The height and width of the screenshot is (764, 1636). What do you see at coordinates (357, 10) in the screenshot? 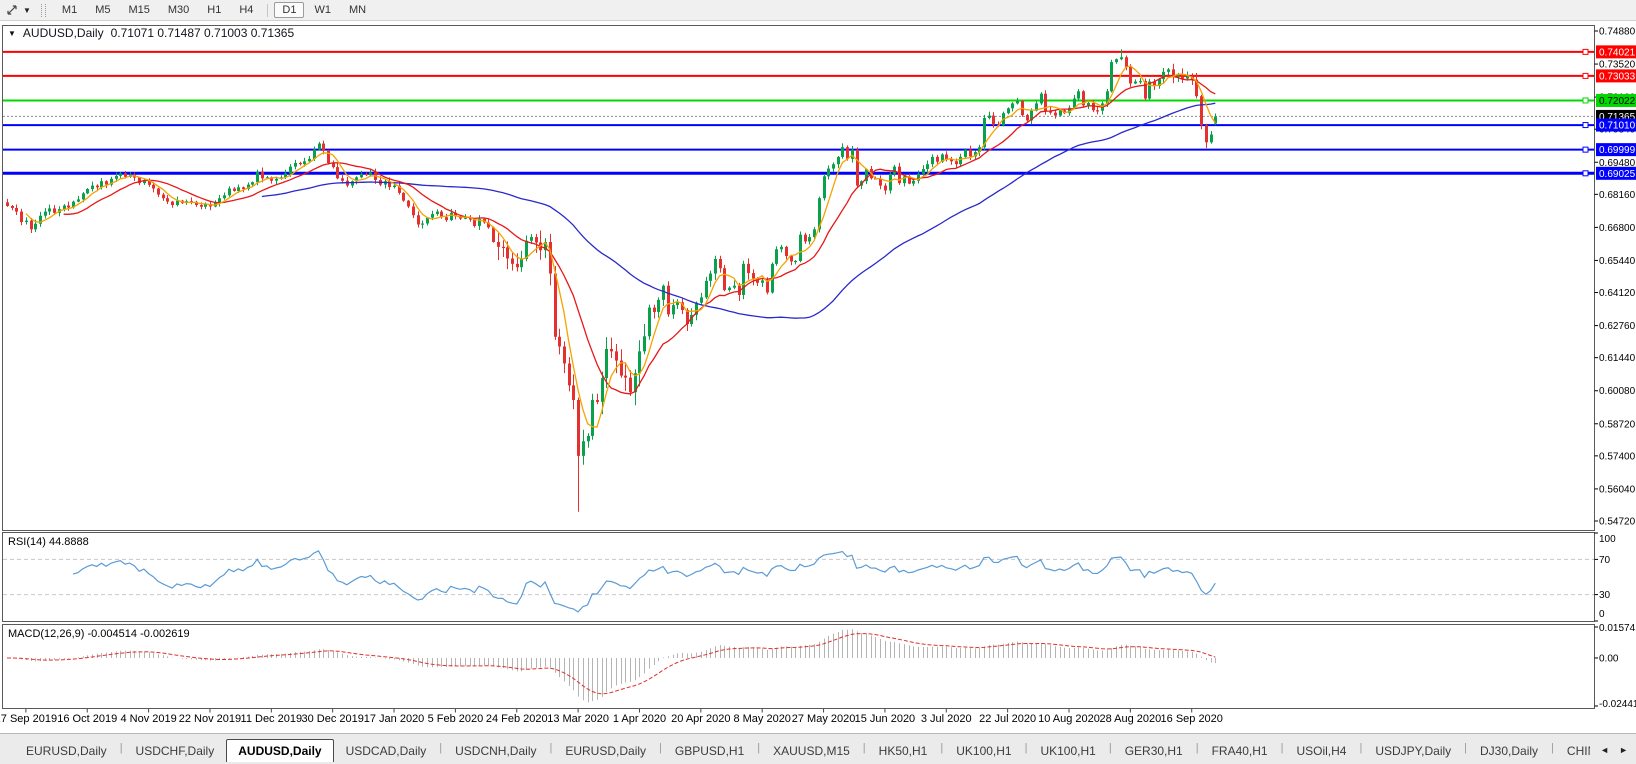
I see `timeframe-button-MN: MN` at bounding box center [357, 10].